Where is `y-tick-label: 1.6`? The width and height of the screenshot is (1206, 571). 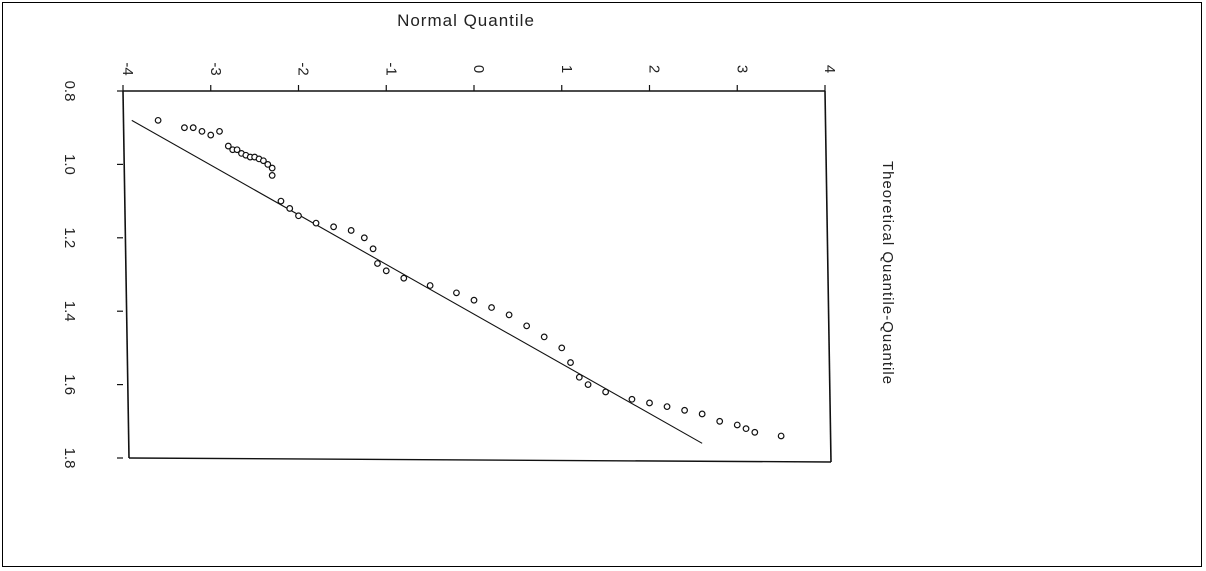
y-tick-label: 1.6 is located at coordinates (69, 384).